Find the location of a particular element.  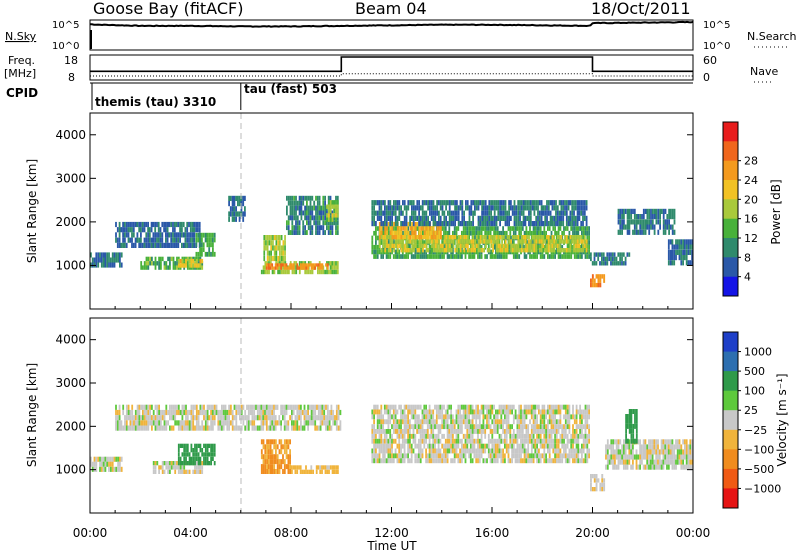

power-xticks is located at coordinates (391, 306).